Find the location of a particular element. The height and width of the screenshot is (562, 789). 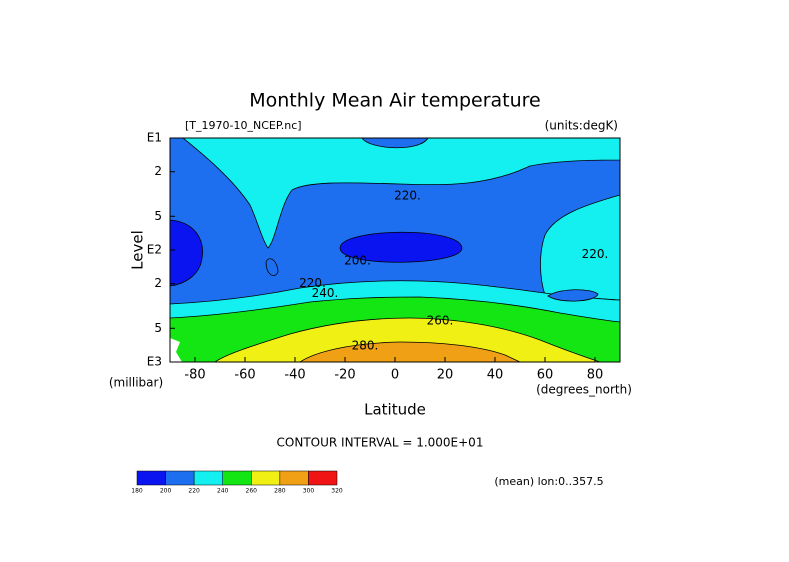

x-axis-title: Latitude is located at coordinates (395, 410).